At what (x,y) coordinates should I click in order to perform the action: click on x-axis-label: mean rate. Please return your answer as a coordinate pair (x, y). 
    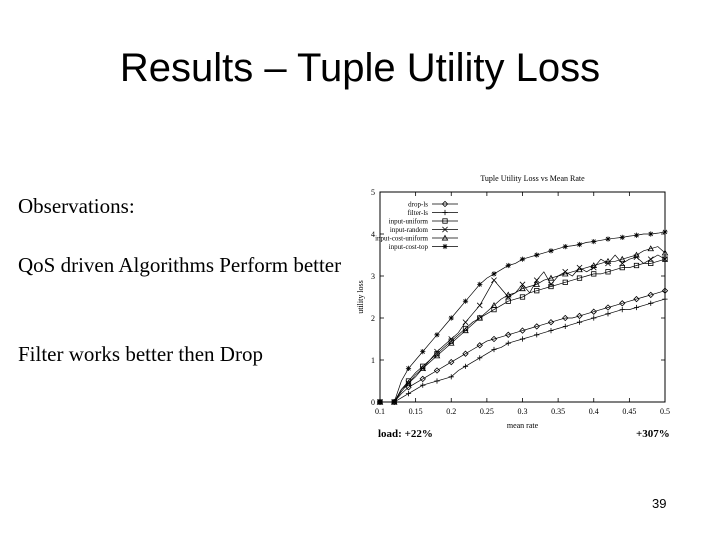
    Looking at the image, I should click on (523, 425).